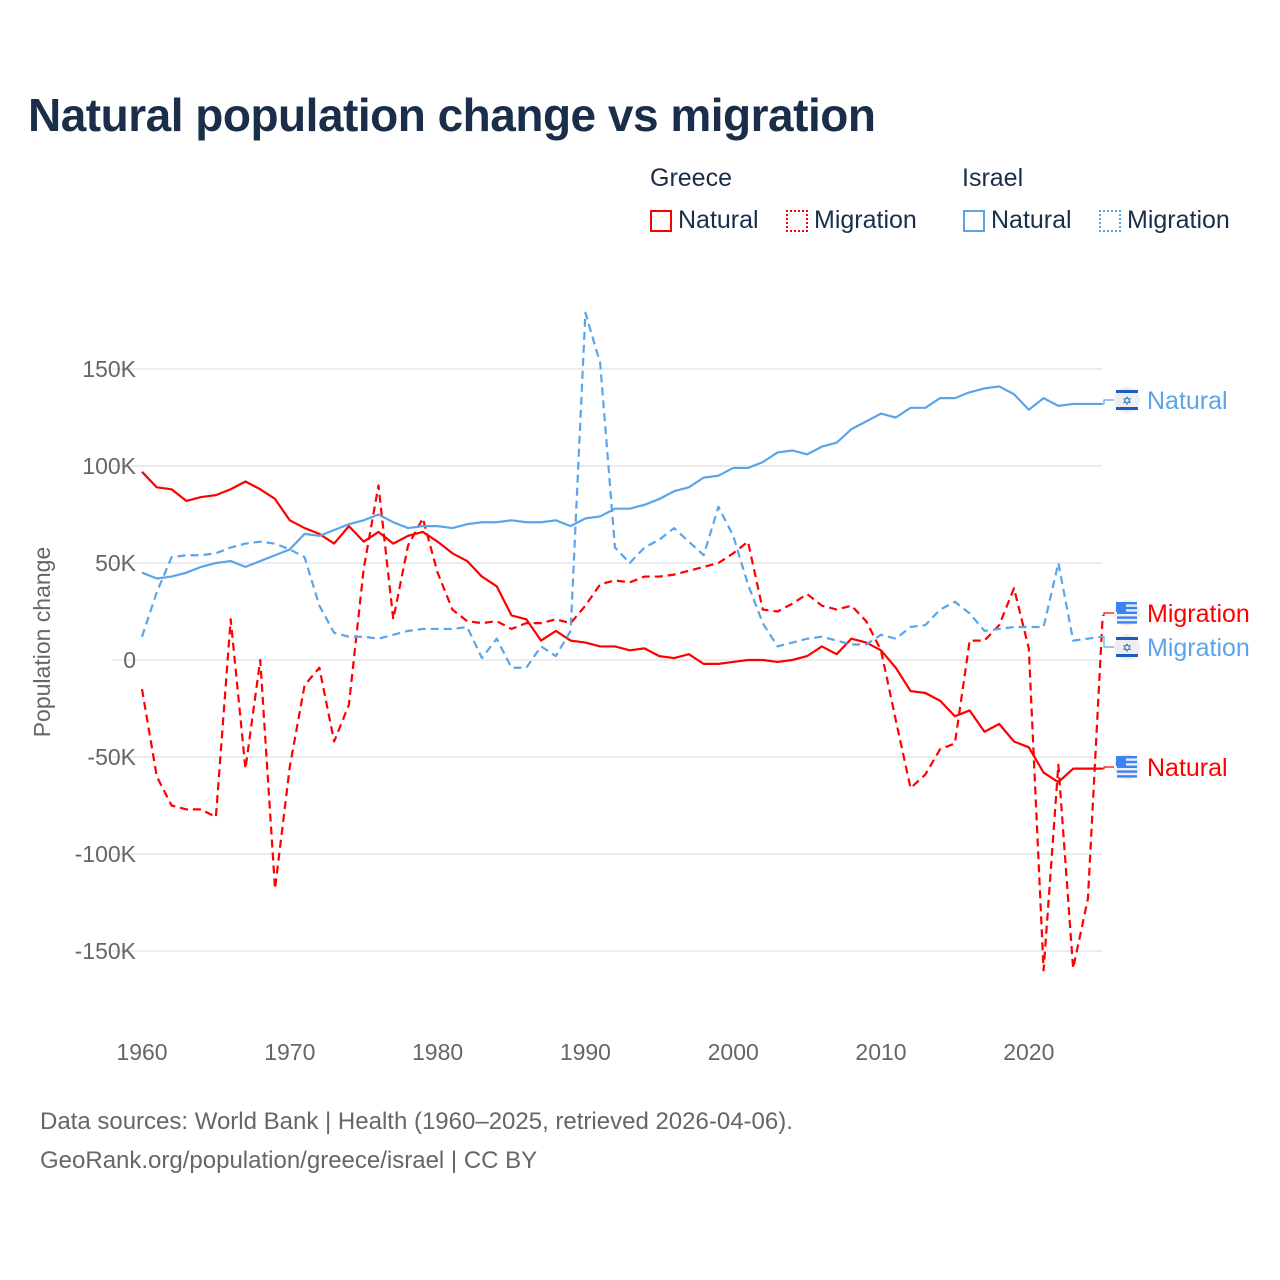 This screenshot has width=1280, height=1280. I want to click on x-tick-label: 1970, so click(289, 1052).